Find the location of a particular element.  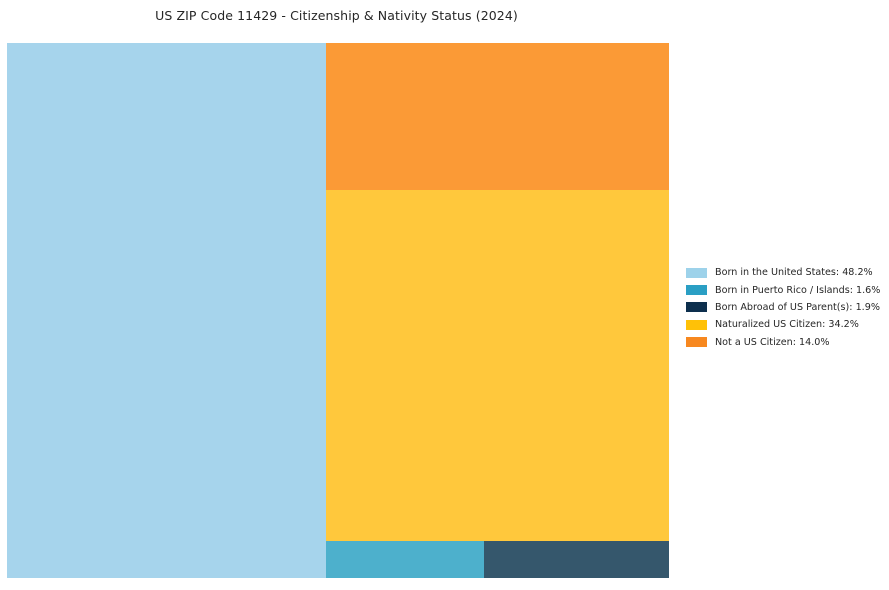

treemap-tile: Born Abroad of US Parent(s): 1.9% is located at coordinates (576, 559).